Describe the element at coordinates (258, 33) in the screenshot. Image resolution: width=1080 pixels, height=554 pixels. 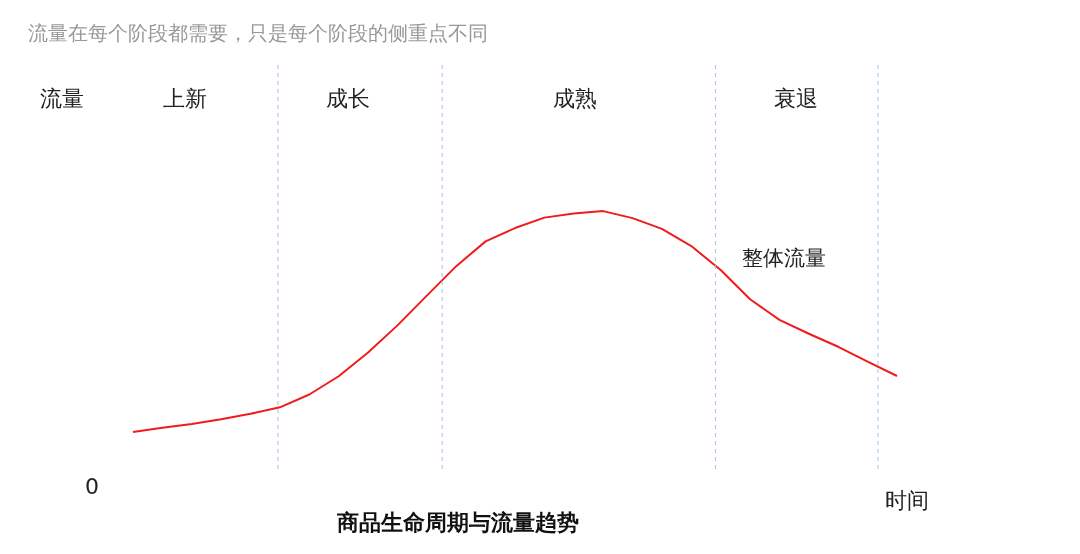
I see `chart-title: 流量在每个阶段都需要，只是每个阶段的侧重点不同` at that location.